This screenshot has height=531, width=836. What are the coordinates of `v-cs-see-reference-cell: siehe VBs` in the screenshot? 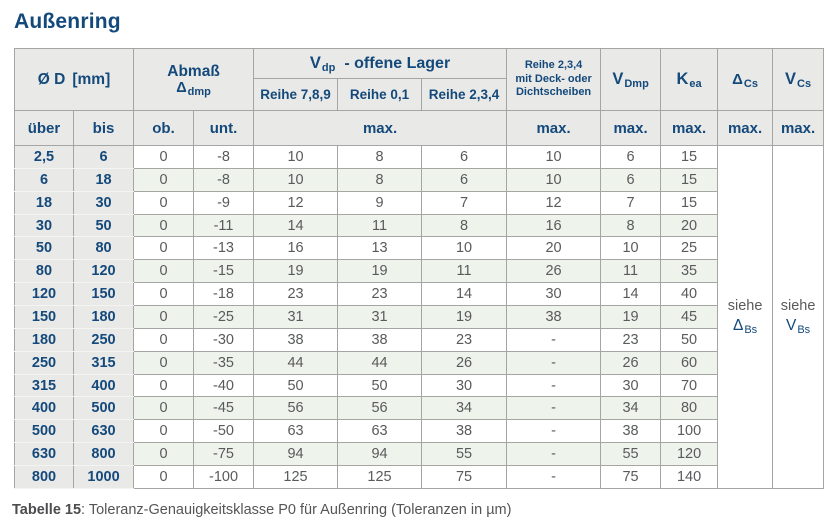 It's located at (798, 317).